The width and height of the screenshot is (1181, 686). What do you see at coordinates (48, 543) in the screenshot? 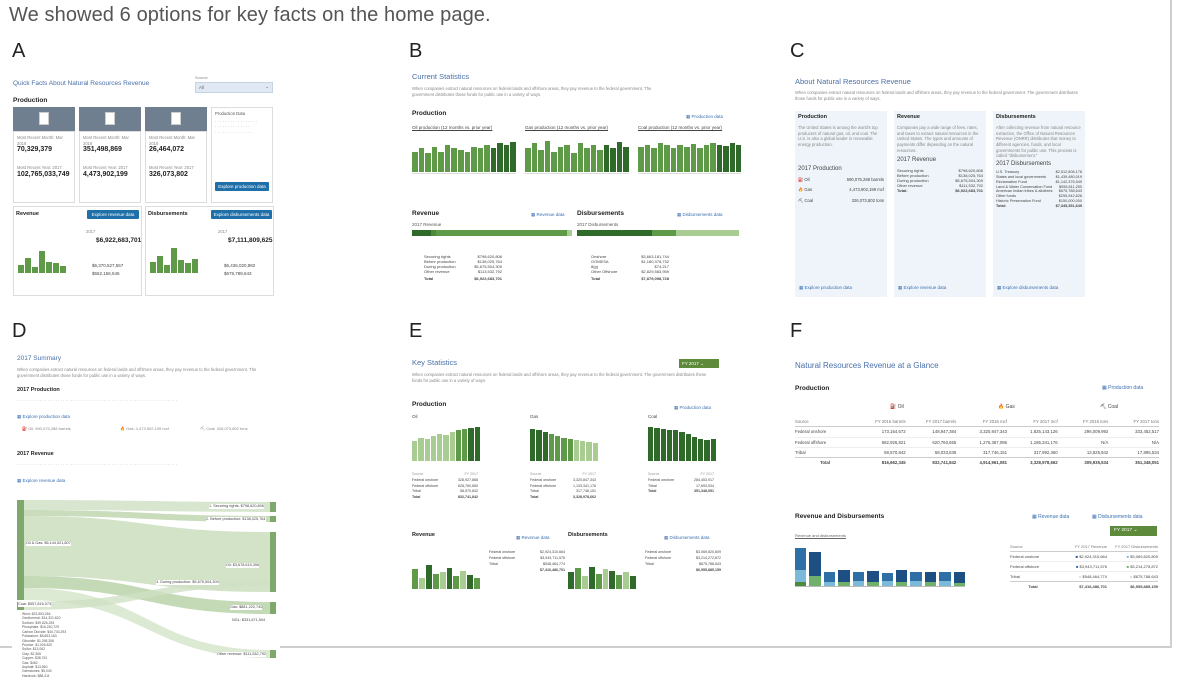
I see `sankey-label-oil-gas: Oil & Gas: $6,144,521,807` at bounding box center [48, 543].